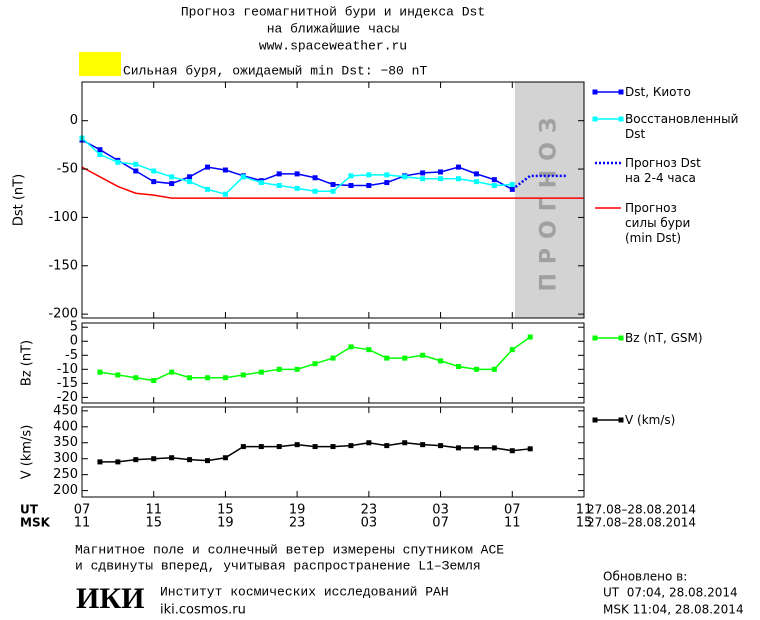 Image resolution: width=760 pixels, height=620 pixels. What do you see at coordinates (67, 369) in the screenshot?
I see `y-tick-label: -10` at bounding box center [67, 369].